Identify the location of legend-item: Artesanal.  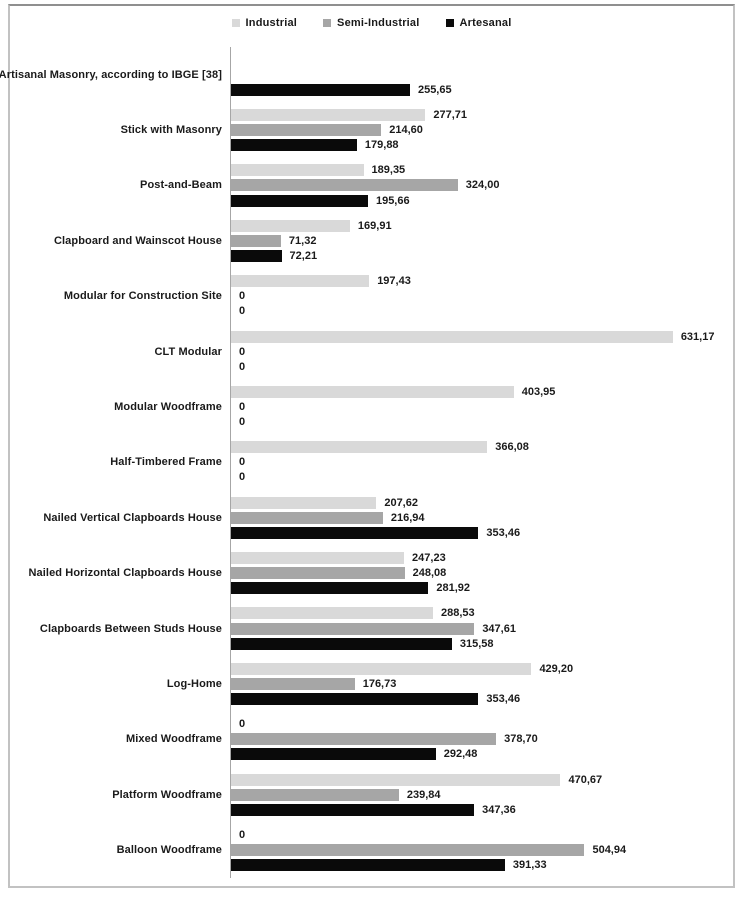
(478, 23).